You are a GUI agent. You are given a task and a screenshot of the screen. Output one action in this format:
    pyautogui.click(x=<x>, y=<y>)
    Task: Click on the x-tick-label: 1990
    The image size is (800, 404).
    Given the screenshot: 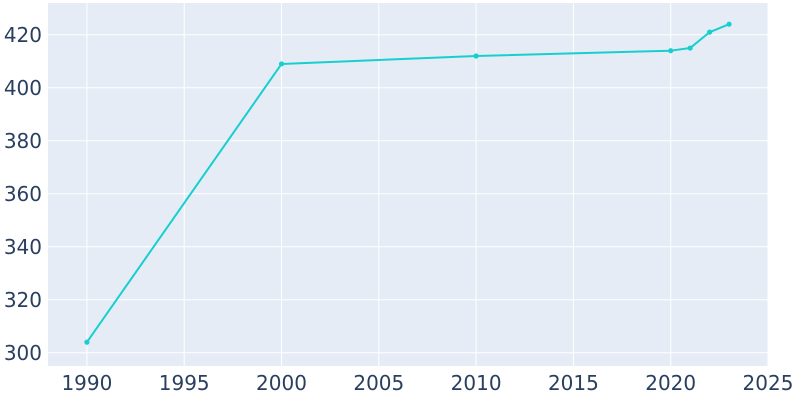 What is the action you would take?
    pyautogui.click(x=86, y=383)
    